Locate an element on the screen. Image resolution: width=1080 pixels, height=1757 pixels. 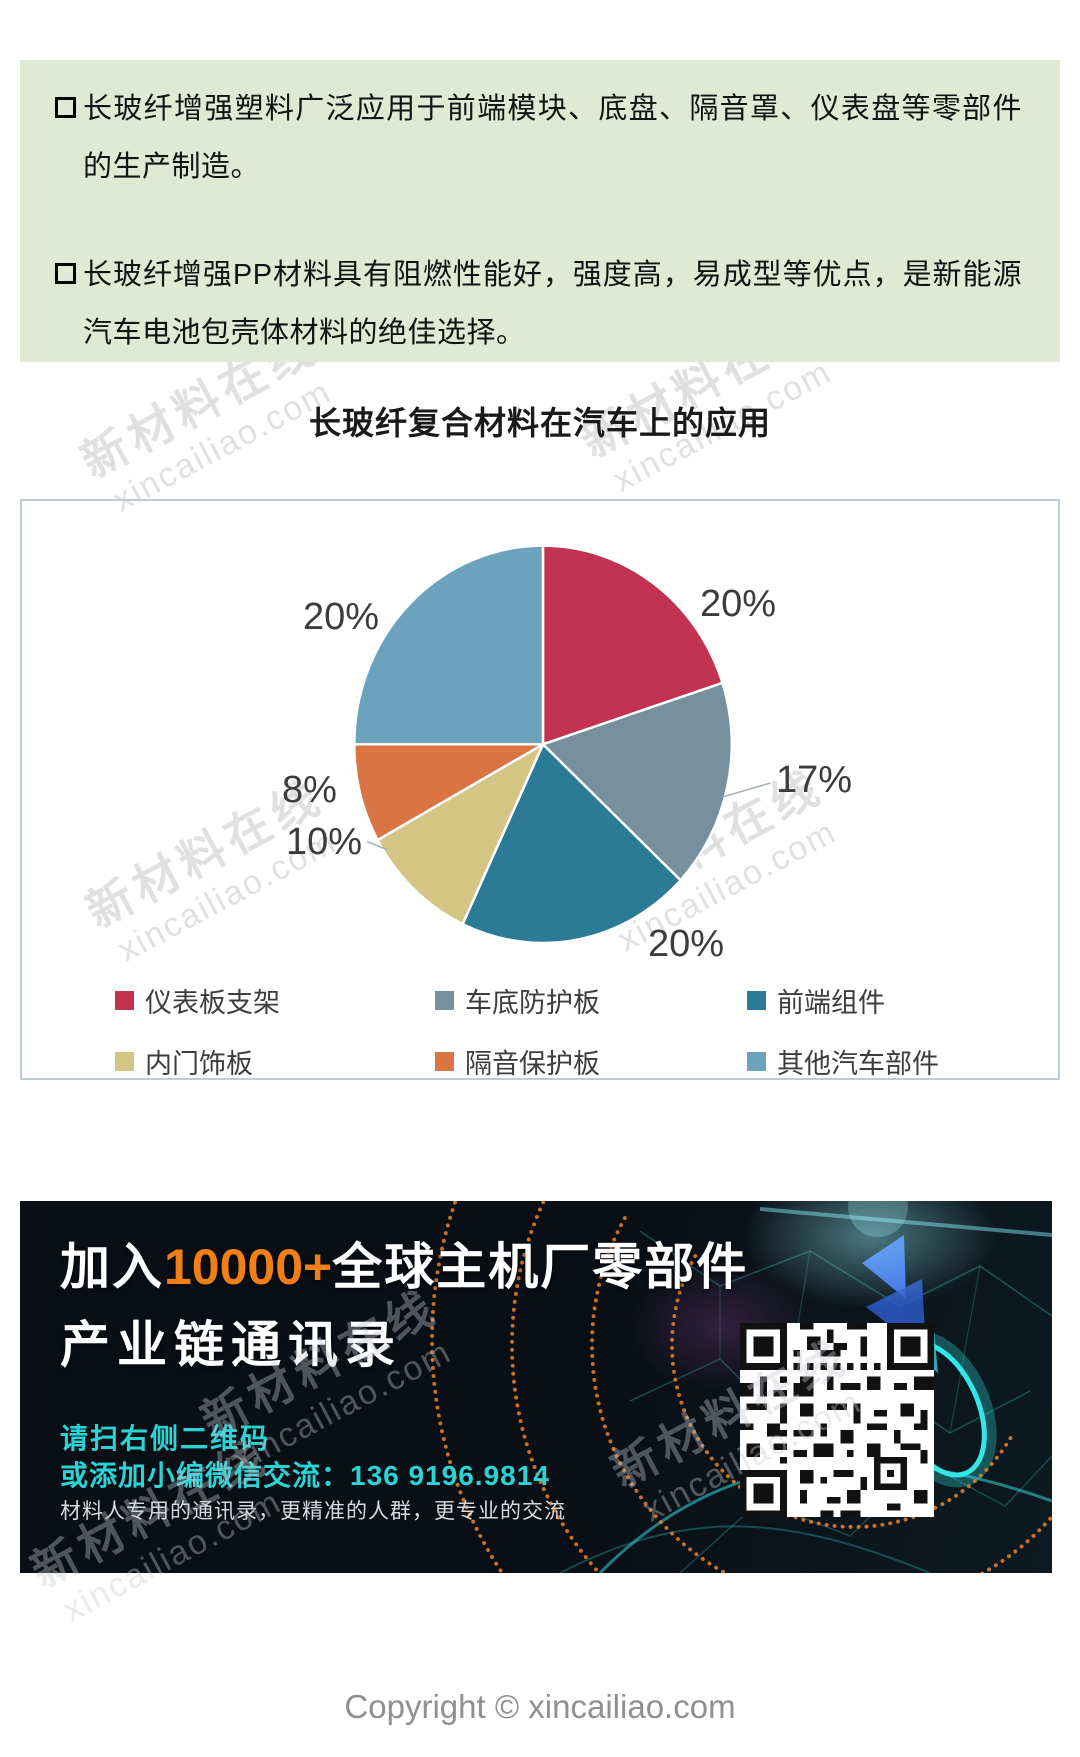
pie-label-front-end-module: 20% is located at coordinates (686, 944).